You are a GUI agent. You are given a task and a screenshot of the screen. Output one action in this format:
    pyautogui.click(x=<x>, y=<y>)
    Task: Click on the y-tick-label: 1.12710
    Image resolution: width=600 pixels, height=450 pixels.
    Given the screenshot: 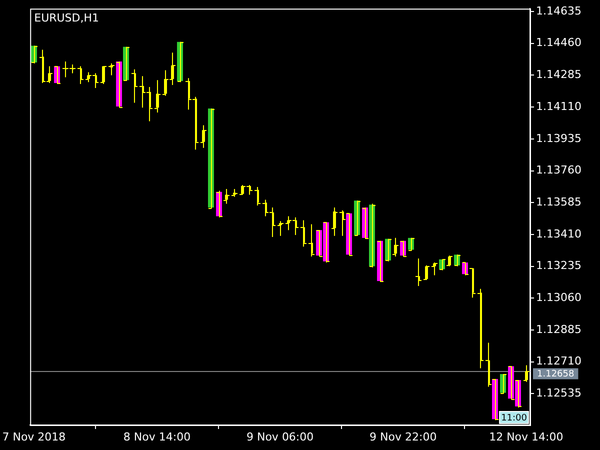 What is the action you would take?
    pyautogui.click(x=559, y=361)
    